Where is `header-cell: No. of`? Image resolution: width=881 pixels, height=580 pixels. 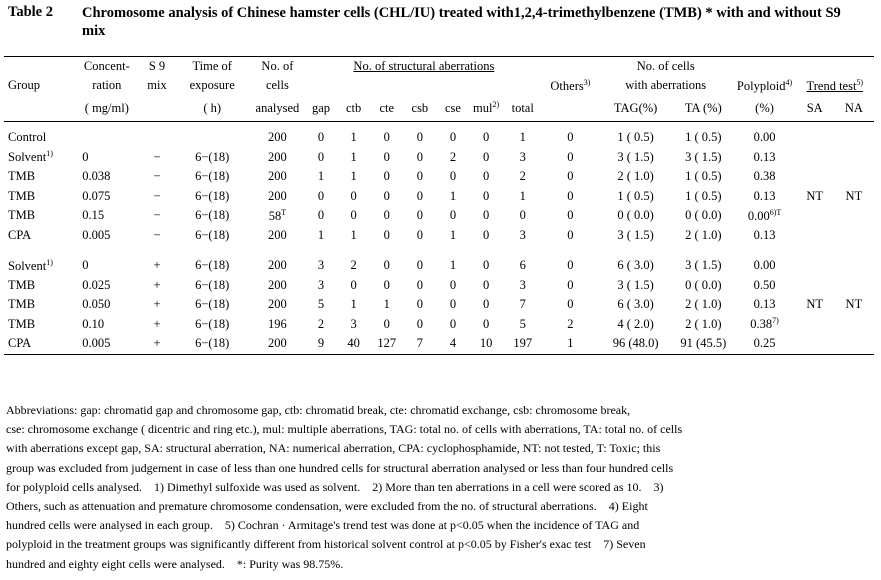 header-cell: No. of is located at coordinates (277, 66).